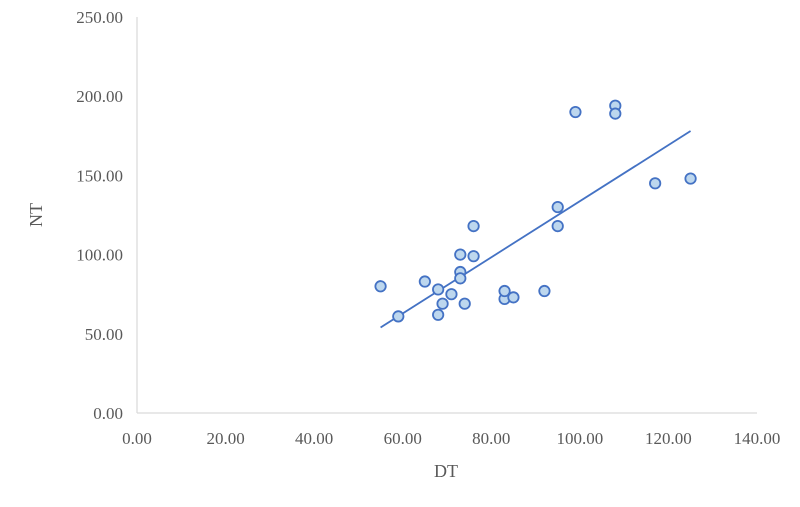 The height and width of the screenshot is (507, 800). What do you see at coordinates (403, 438) in the screenshot?
I see `x-tick-label: 60.00` at bounding box center [403, 438].